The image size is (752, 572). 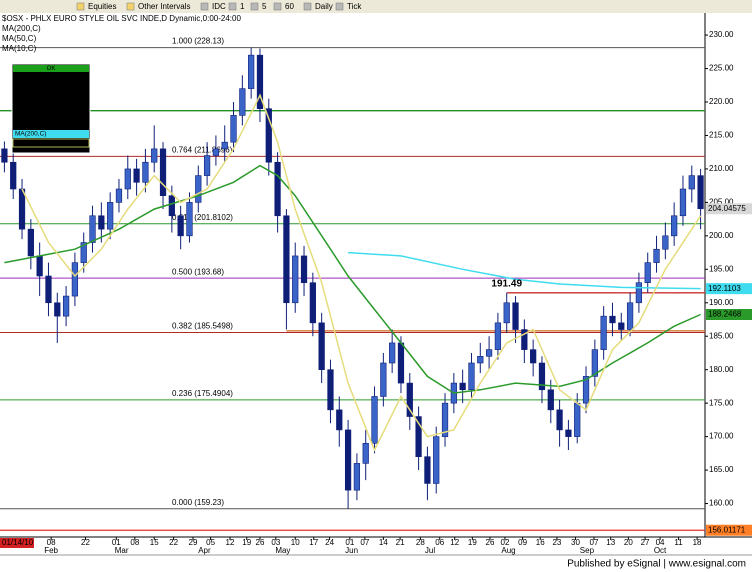 I want to click on x-tick-label: 11, so click(x=678, y=542).